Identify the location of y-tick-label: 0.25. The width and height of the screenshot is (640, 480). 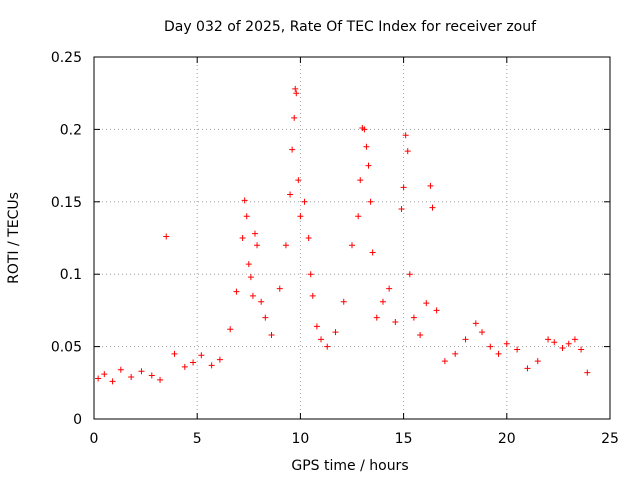
(66, 58).